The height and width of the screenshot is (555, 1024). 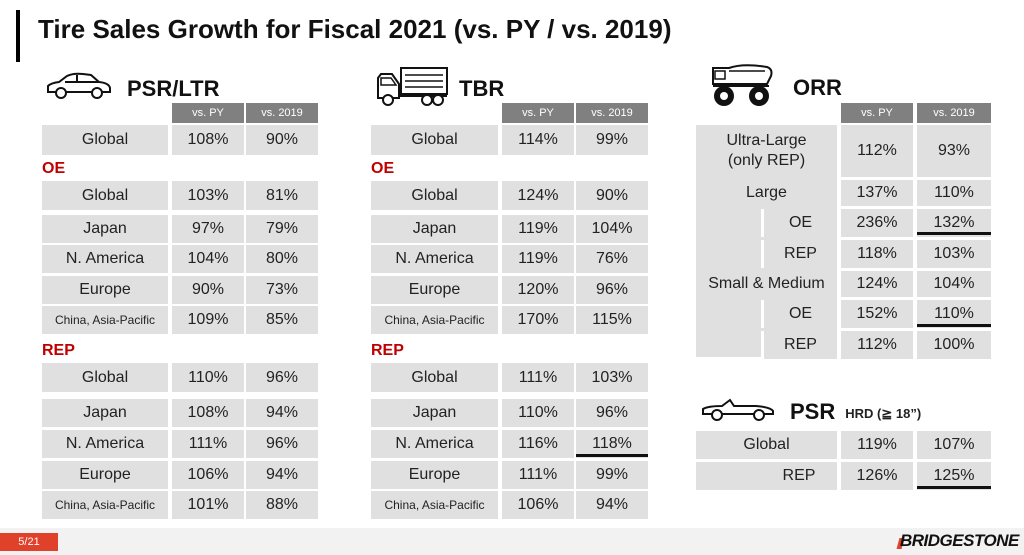 What do you see at coordinates (538, 113) in the screenshot?
I see `tbr-header-vs-py: vs. PY` at bounding box center [538, 113].